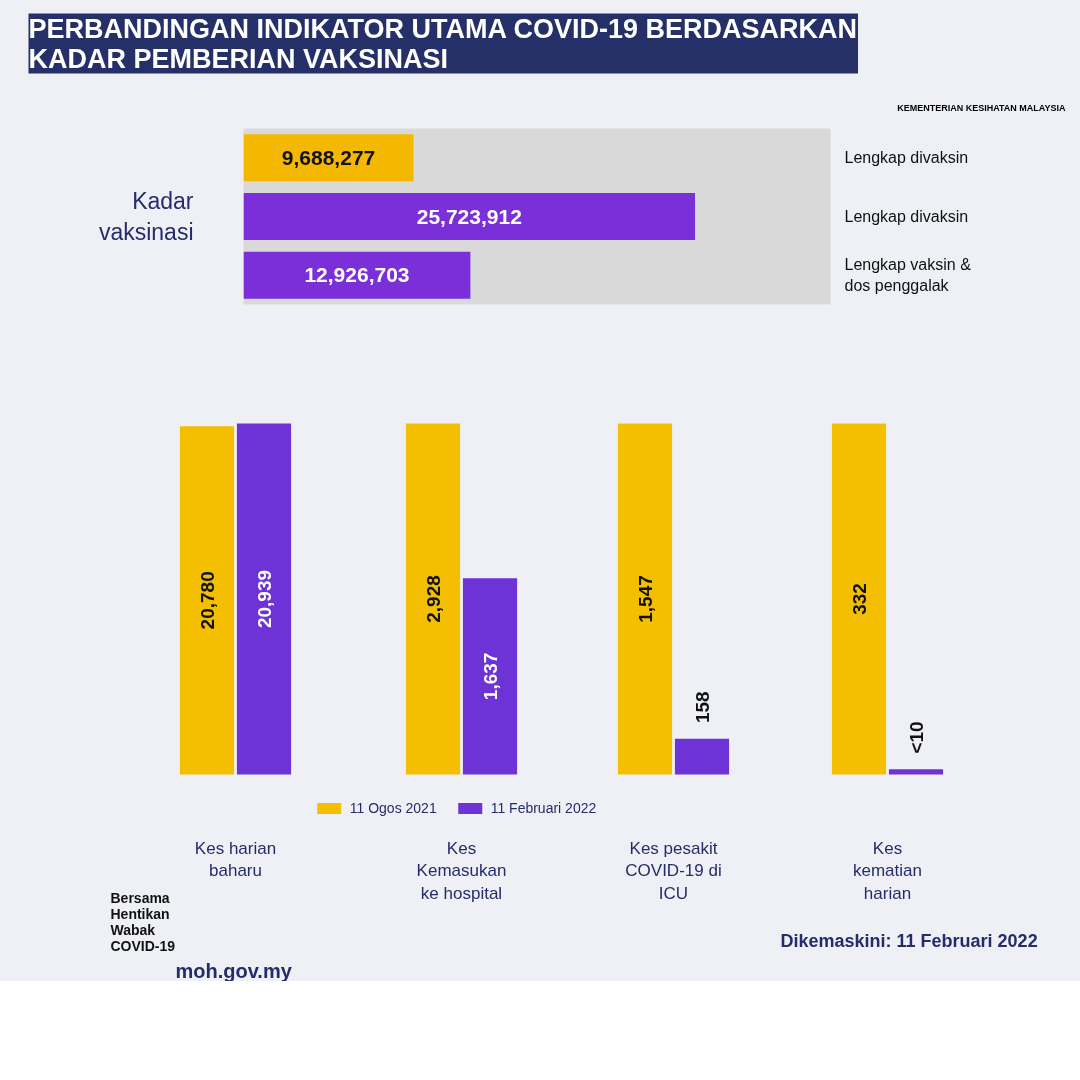 The image size is (1080, 1080). I want to click on legend-label: 11 Februari 2022, so click(543, 808).